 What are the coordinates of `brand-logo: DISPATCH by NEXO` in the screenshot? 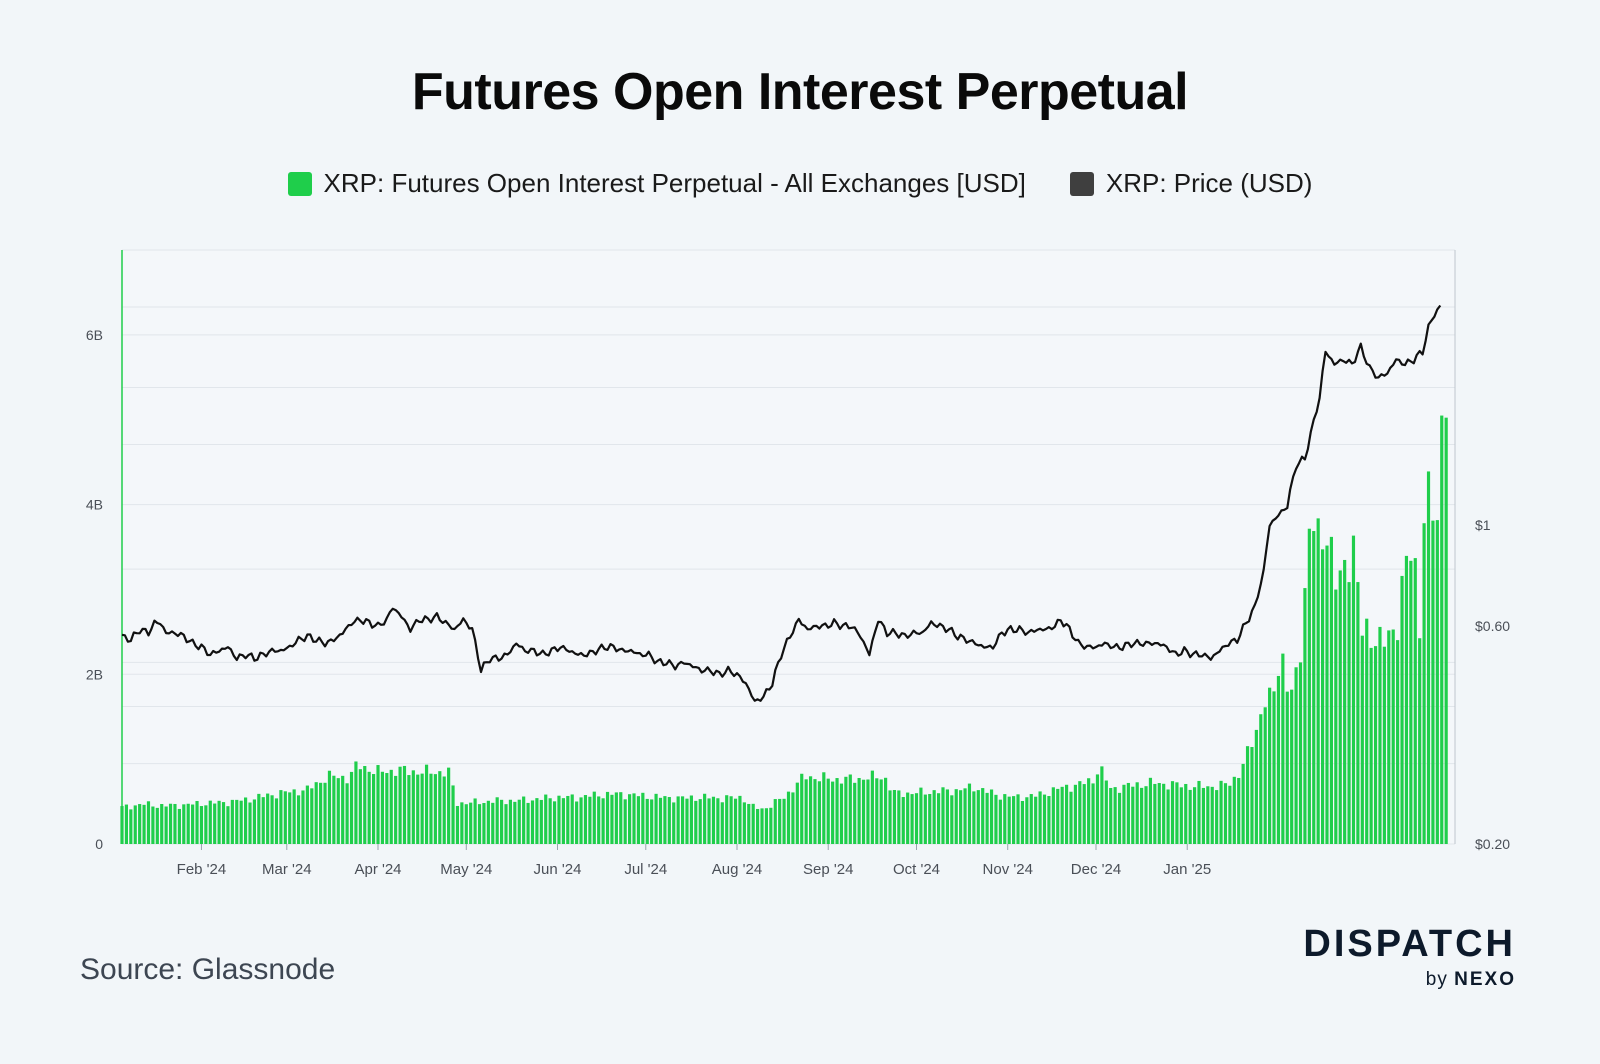 It's located at (1409, 958).